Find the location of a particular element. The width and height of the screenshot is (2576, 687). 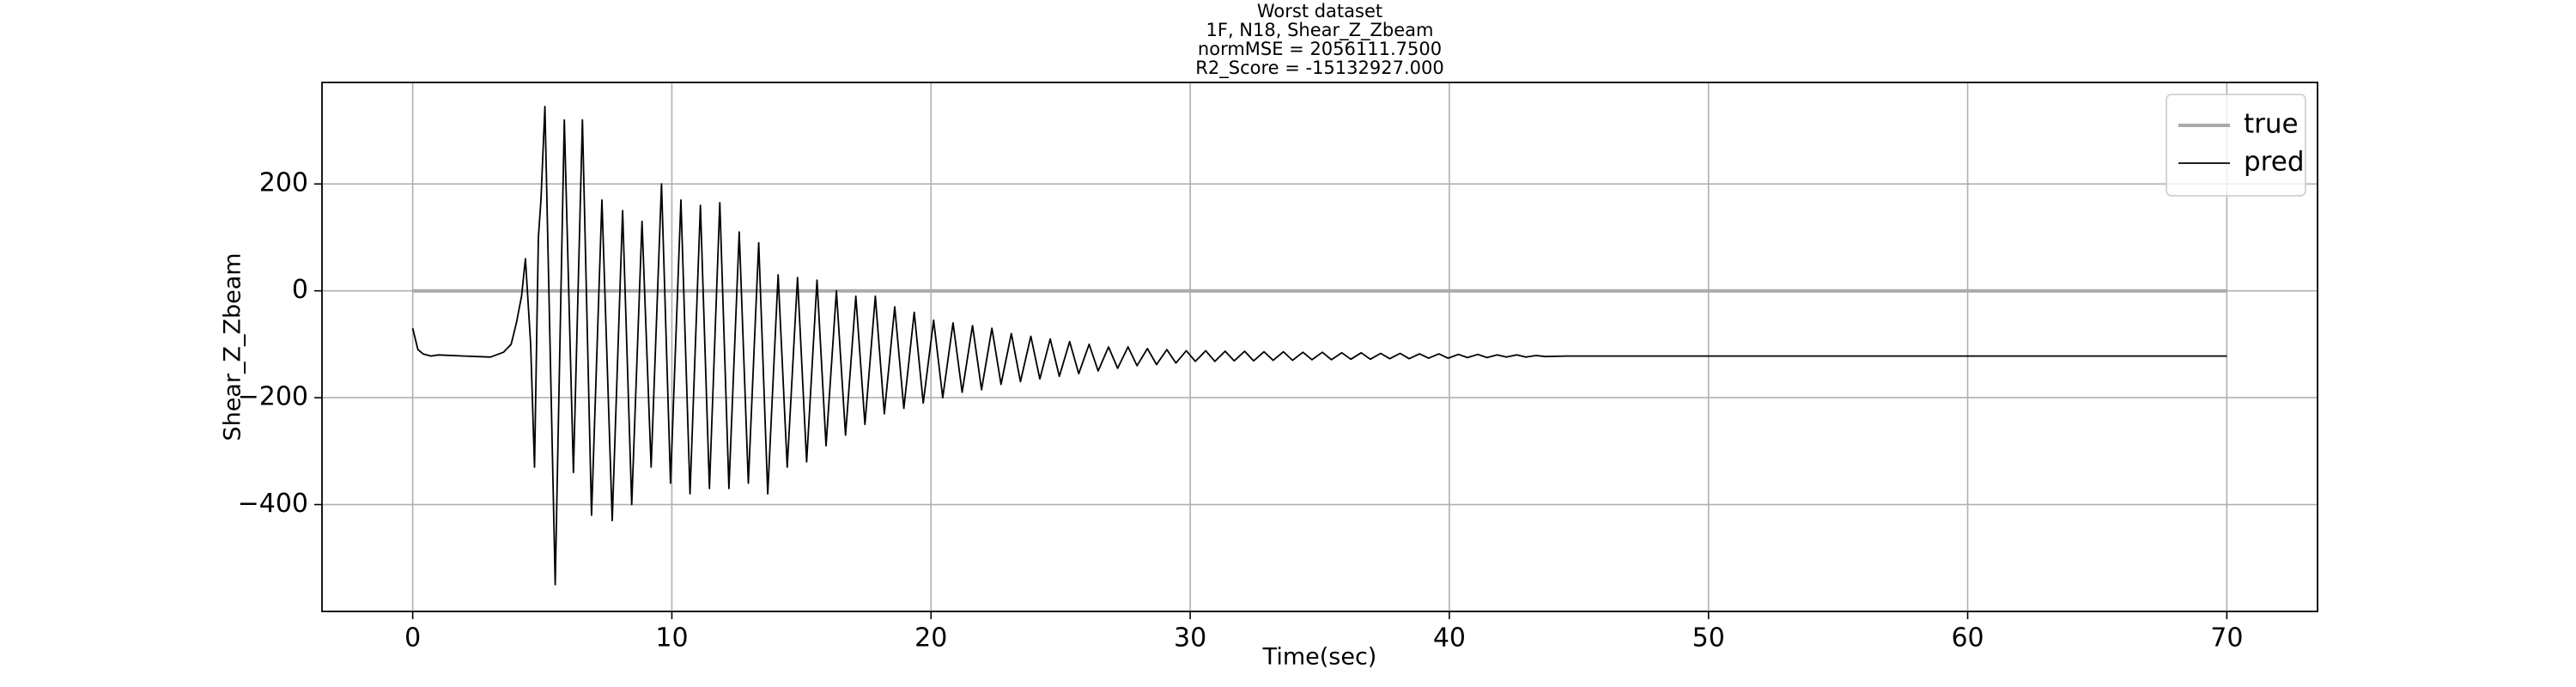

x-tick-label: 30 is located at coordinates (1190, 638).